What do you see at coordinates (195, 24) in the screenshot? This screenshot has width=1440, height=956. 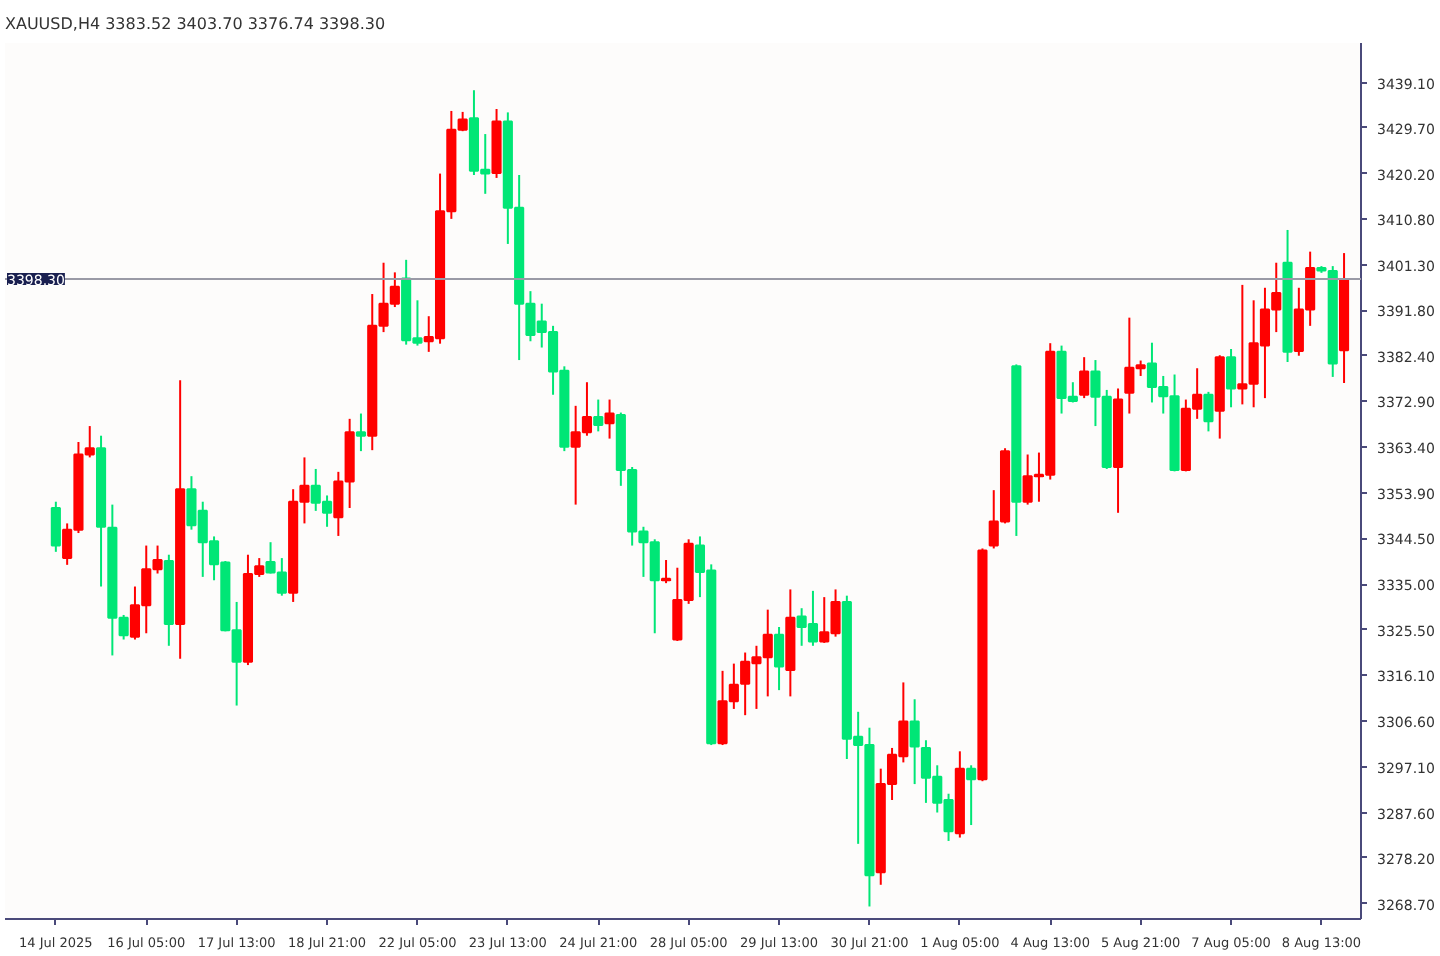 I see `chart-title: XAUUSD,H4 3383.52 3403.70 3376.74 3398.30` at bounding box center [195, 24].